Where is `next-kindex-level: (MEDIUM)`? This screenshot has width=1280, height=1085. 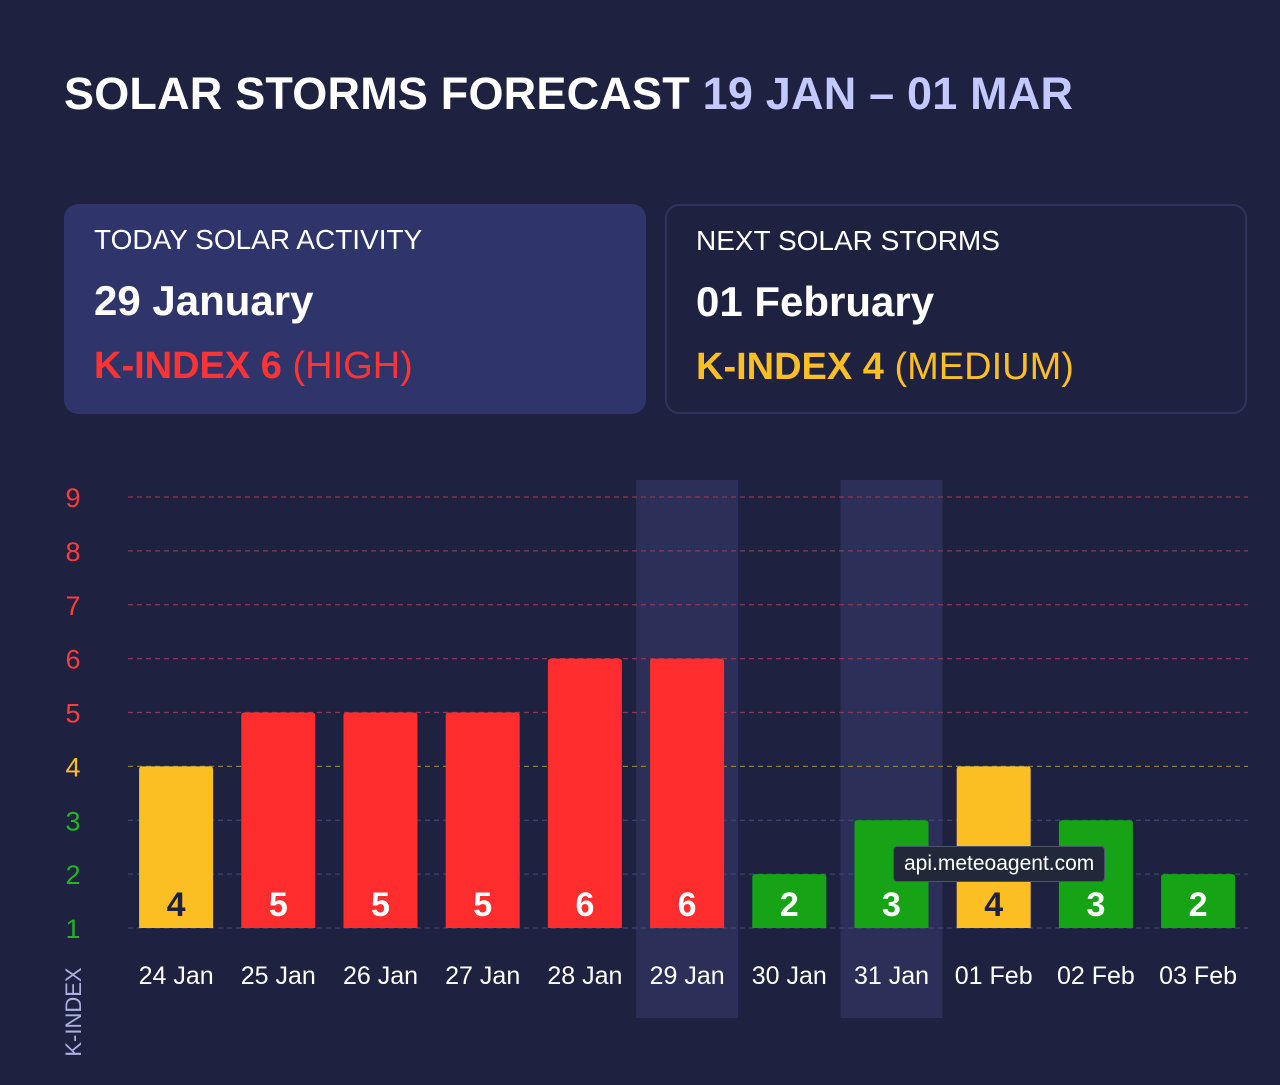 next-kindex-level: (MEDIUM) is located at coordinates (984, 367).